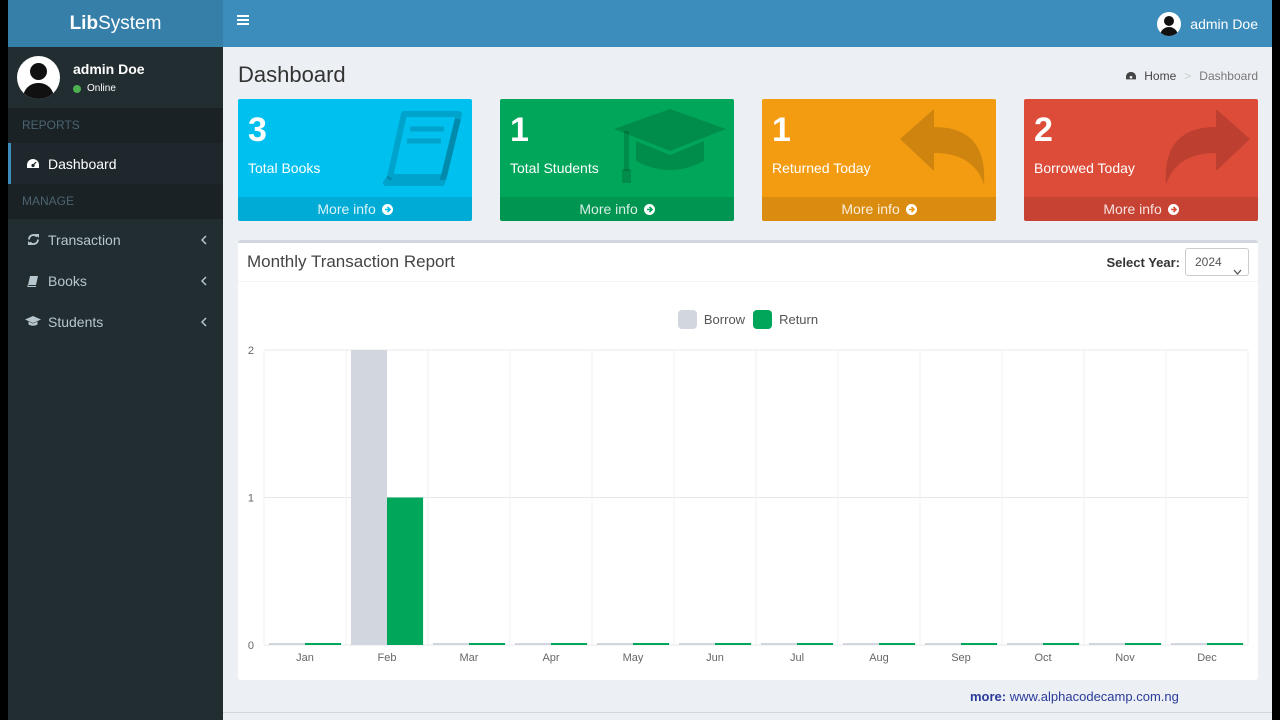 Image resolution: width=1280 pixels, height=720 pixels. I want to click on x-tick-label: Apr, so click(550, 658).